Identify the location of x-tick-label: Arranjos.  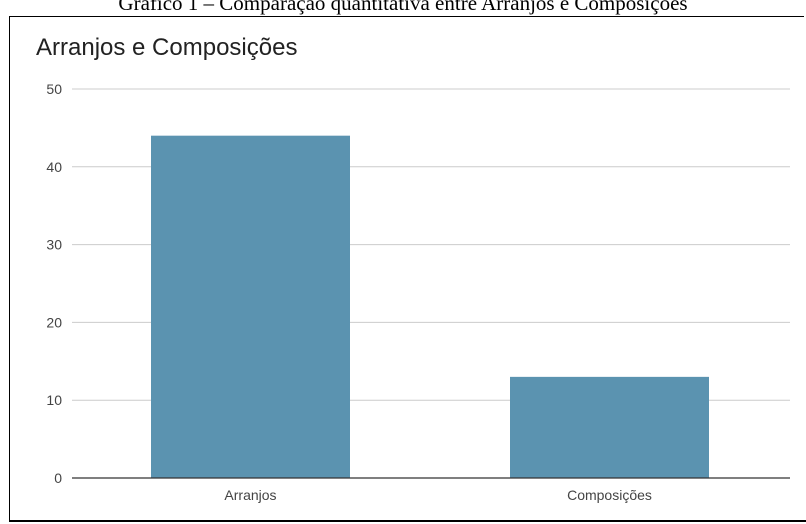
(250, 495).